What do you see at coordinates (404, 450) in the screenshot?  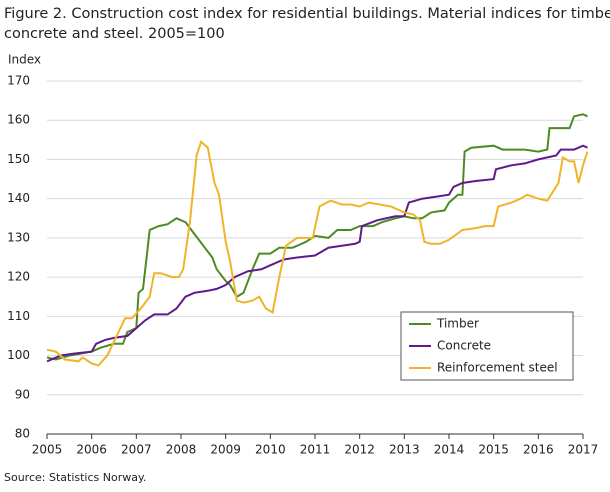 I see `x-tick-label: 2013` at bounding box center [404, 450].